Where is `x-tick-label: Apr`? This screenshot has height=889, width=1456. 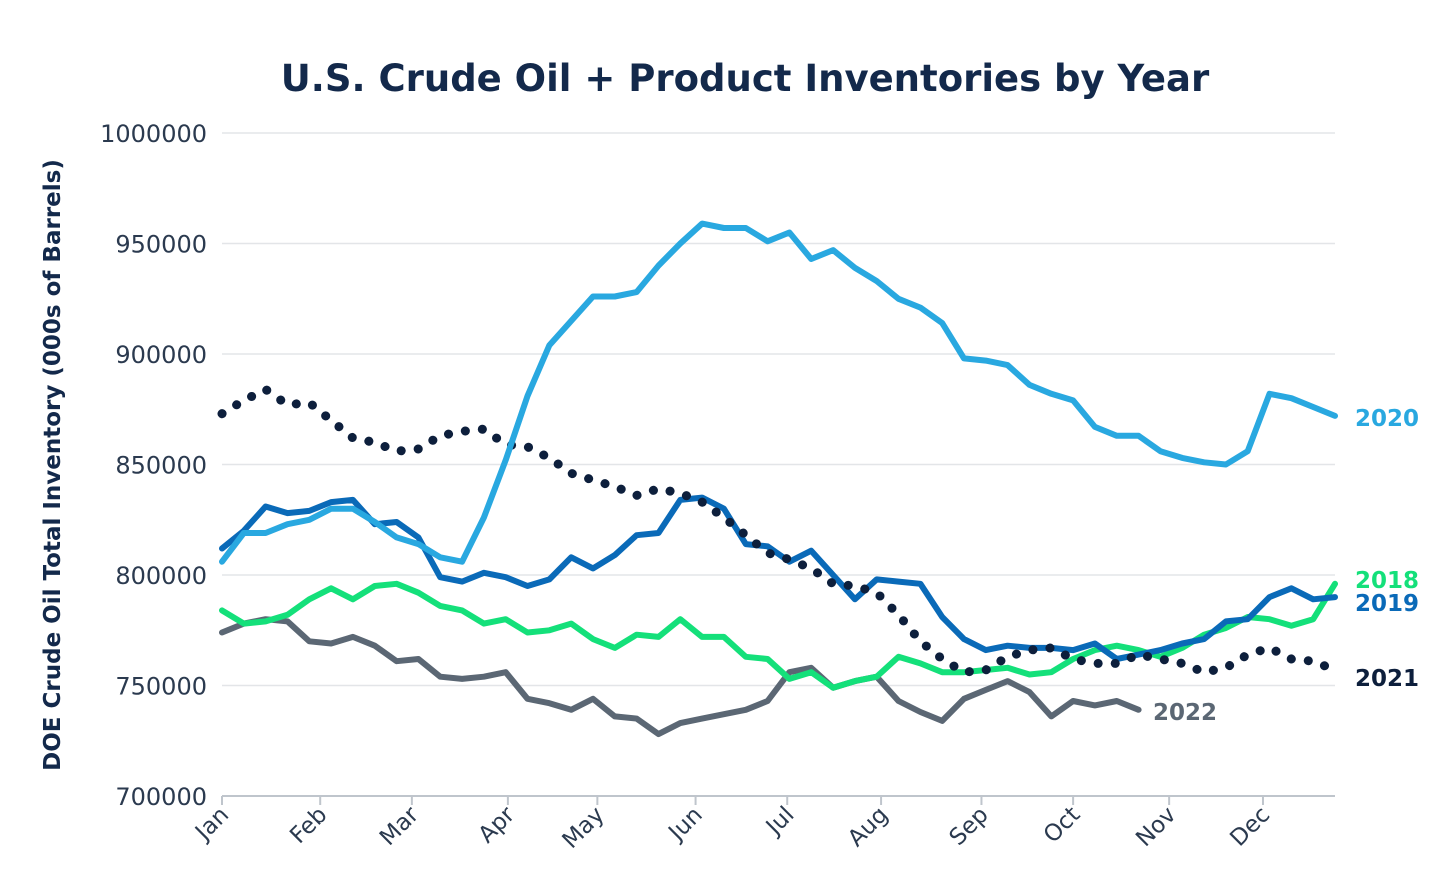 x-tick-label: Apr is located at coordinates (497, 824).